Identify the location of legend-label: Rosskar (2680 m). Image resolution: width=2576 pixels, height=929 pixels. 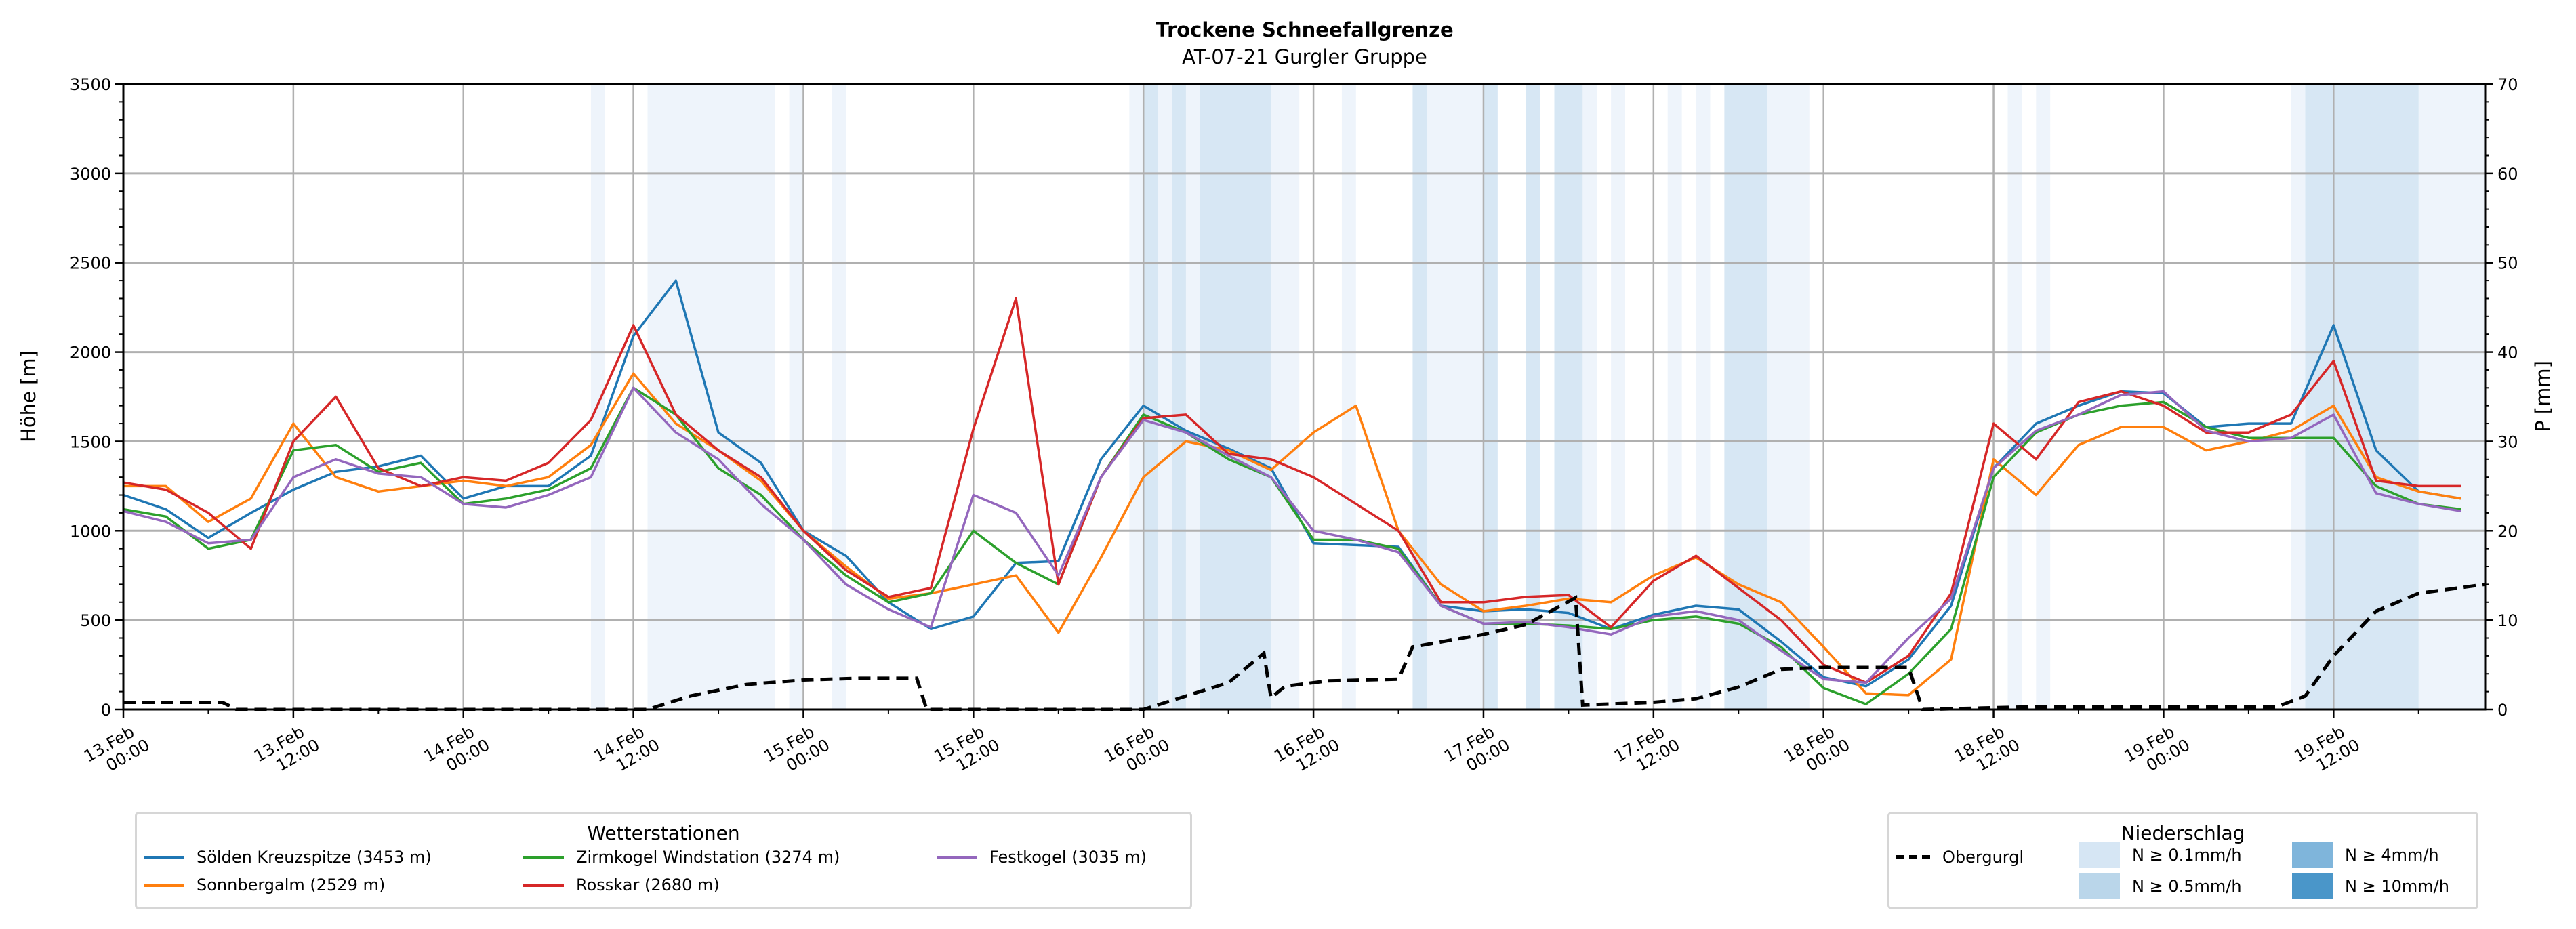
(648, 884).